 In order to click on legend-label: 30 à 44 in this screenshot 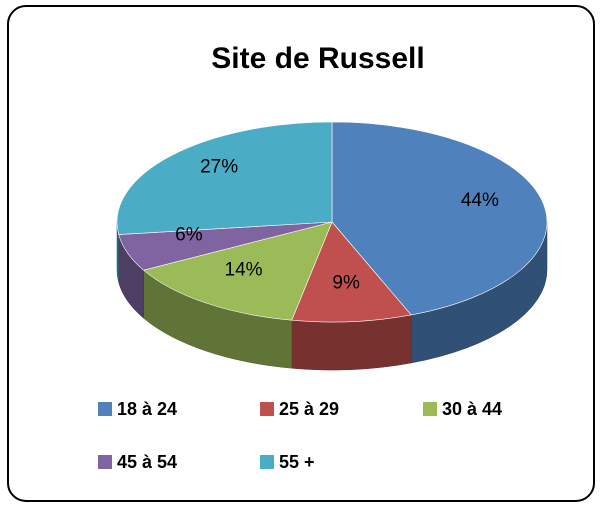, I will do `click(472, 409)`.